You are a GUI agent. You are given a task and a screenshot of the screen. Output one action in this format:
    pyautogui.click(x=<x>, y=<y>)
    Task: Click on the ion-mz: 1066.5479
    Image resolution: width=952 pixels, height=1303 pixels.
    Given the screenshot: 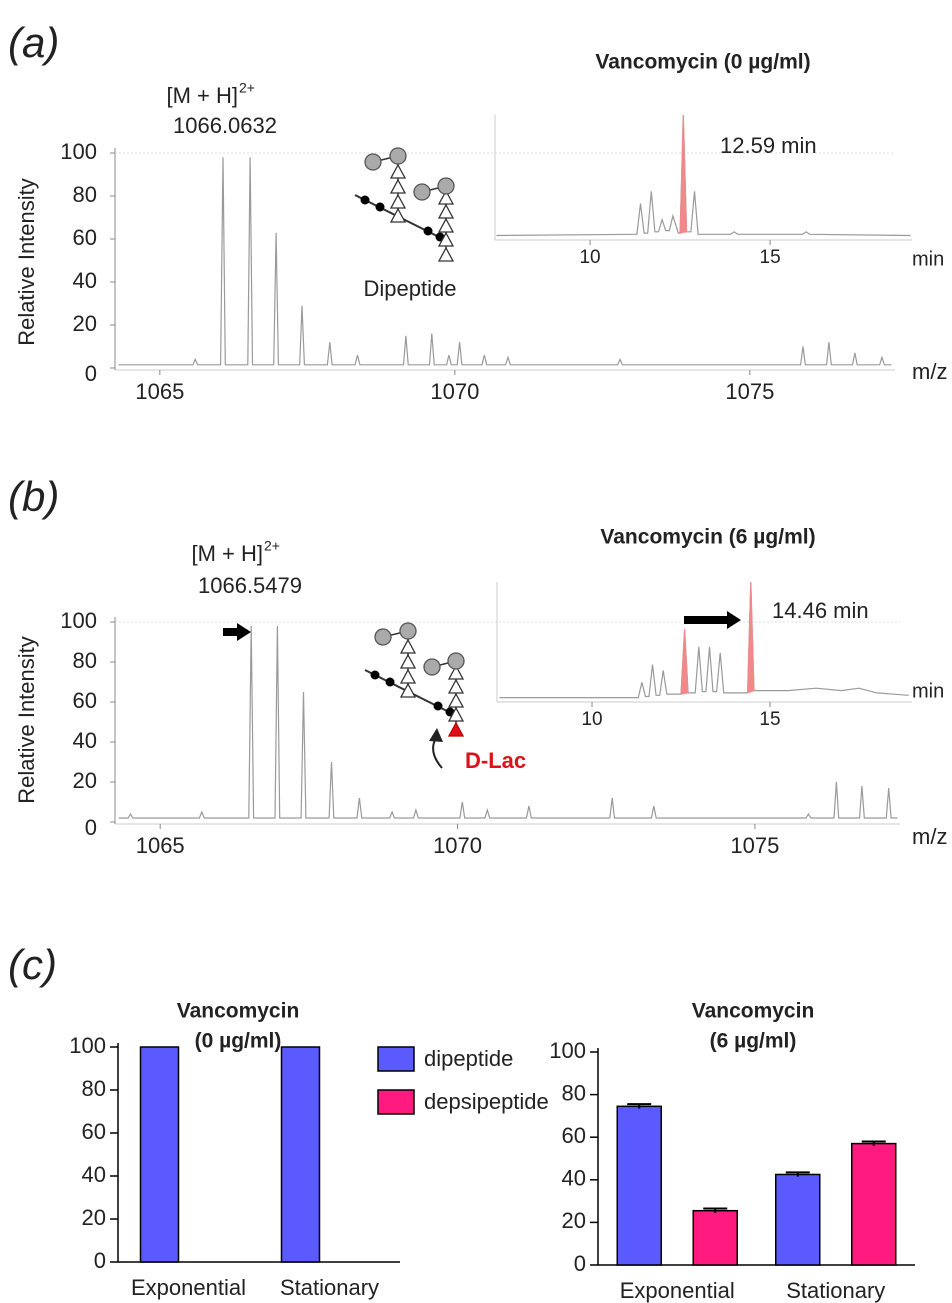 What is the action you would take?
    pyautogui.click(x=250, y=585)
    